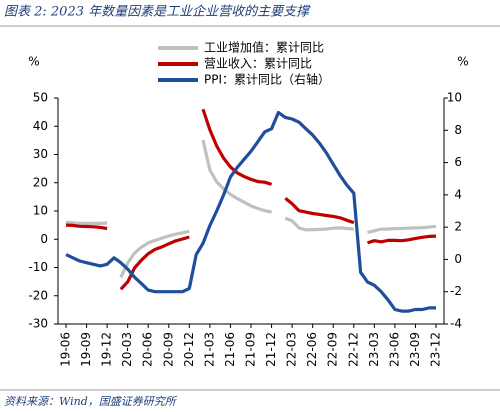  Describe the element at coordinates (38, 295) in the screenshot. I see `y-tick-label: -20` at that location.